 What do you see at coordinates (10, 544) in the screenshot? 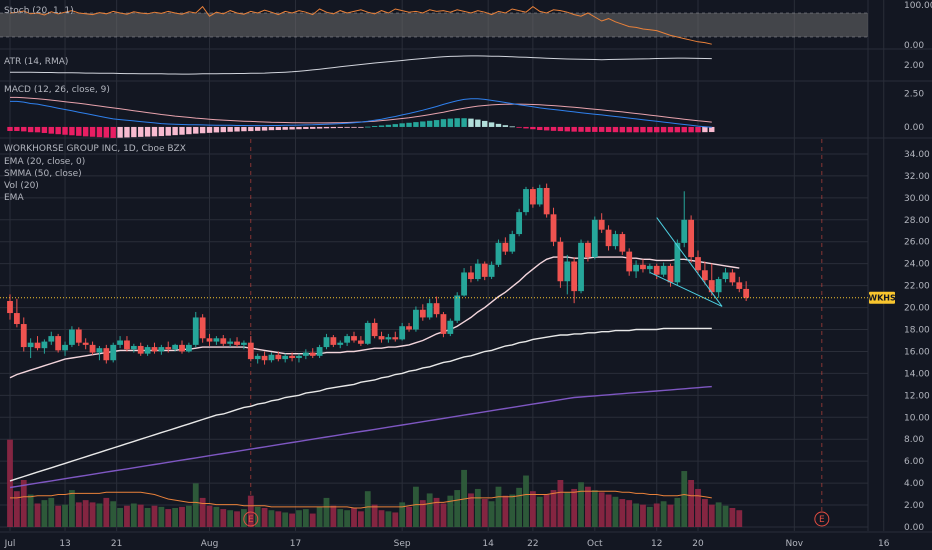
I see `x-axis-tick-label: Jul` at bounding box center [10, 544].